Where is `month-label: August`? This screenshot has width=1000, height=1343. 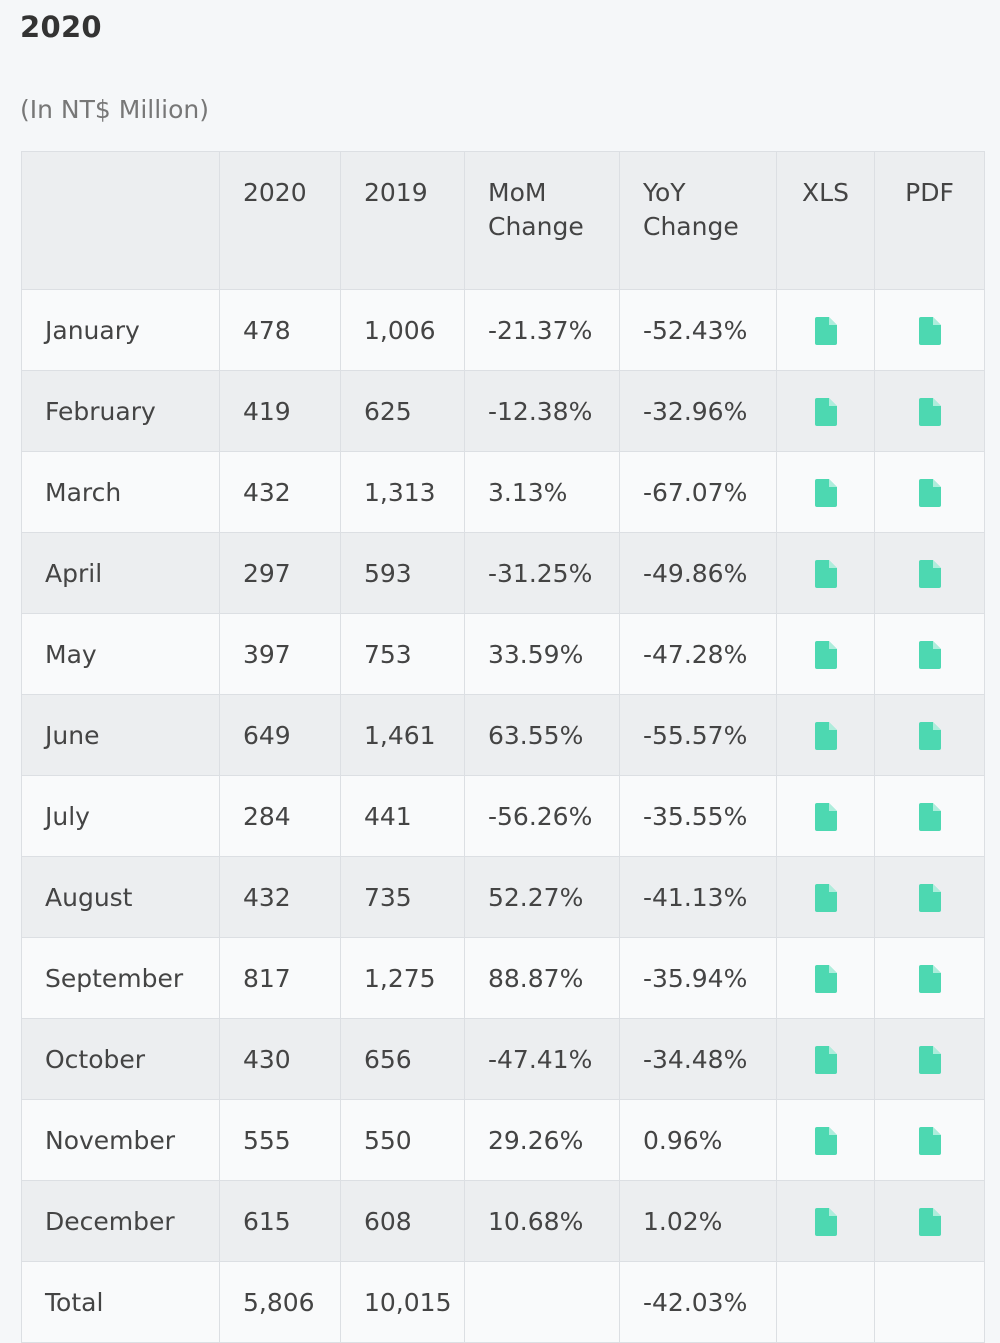 month-label: August is located at coordinates (120, 897).